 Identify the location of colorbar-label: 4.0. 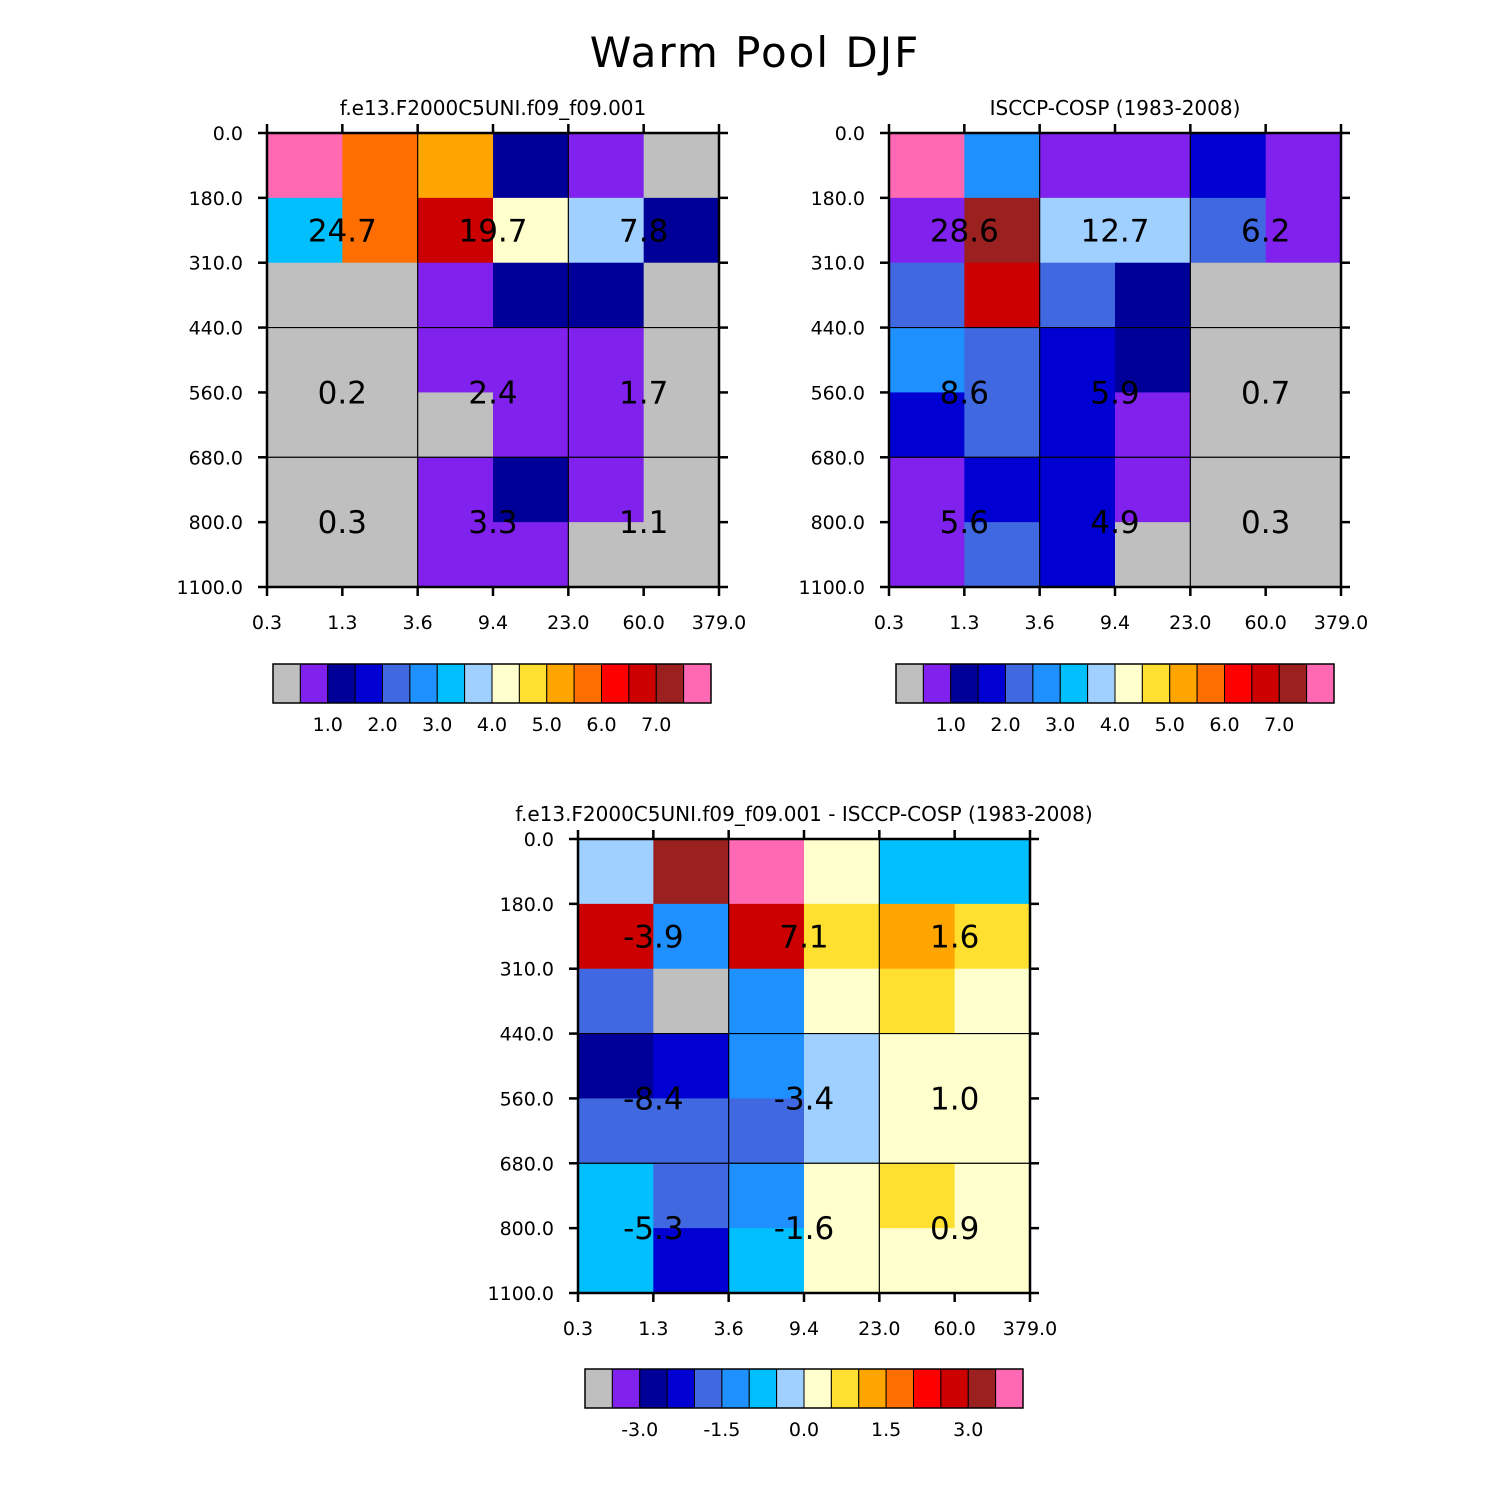
(492, 725).